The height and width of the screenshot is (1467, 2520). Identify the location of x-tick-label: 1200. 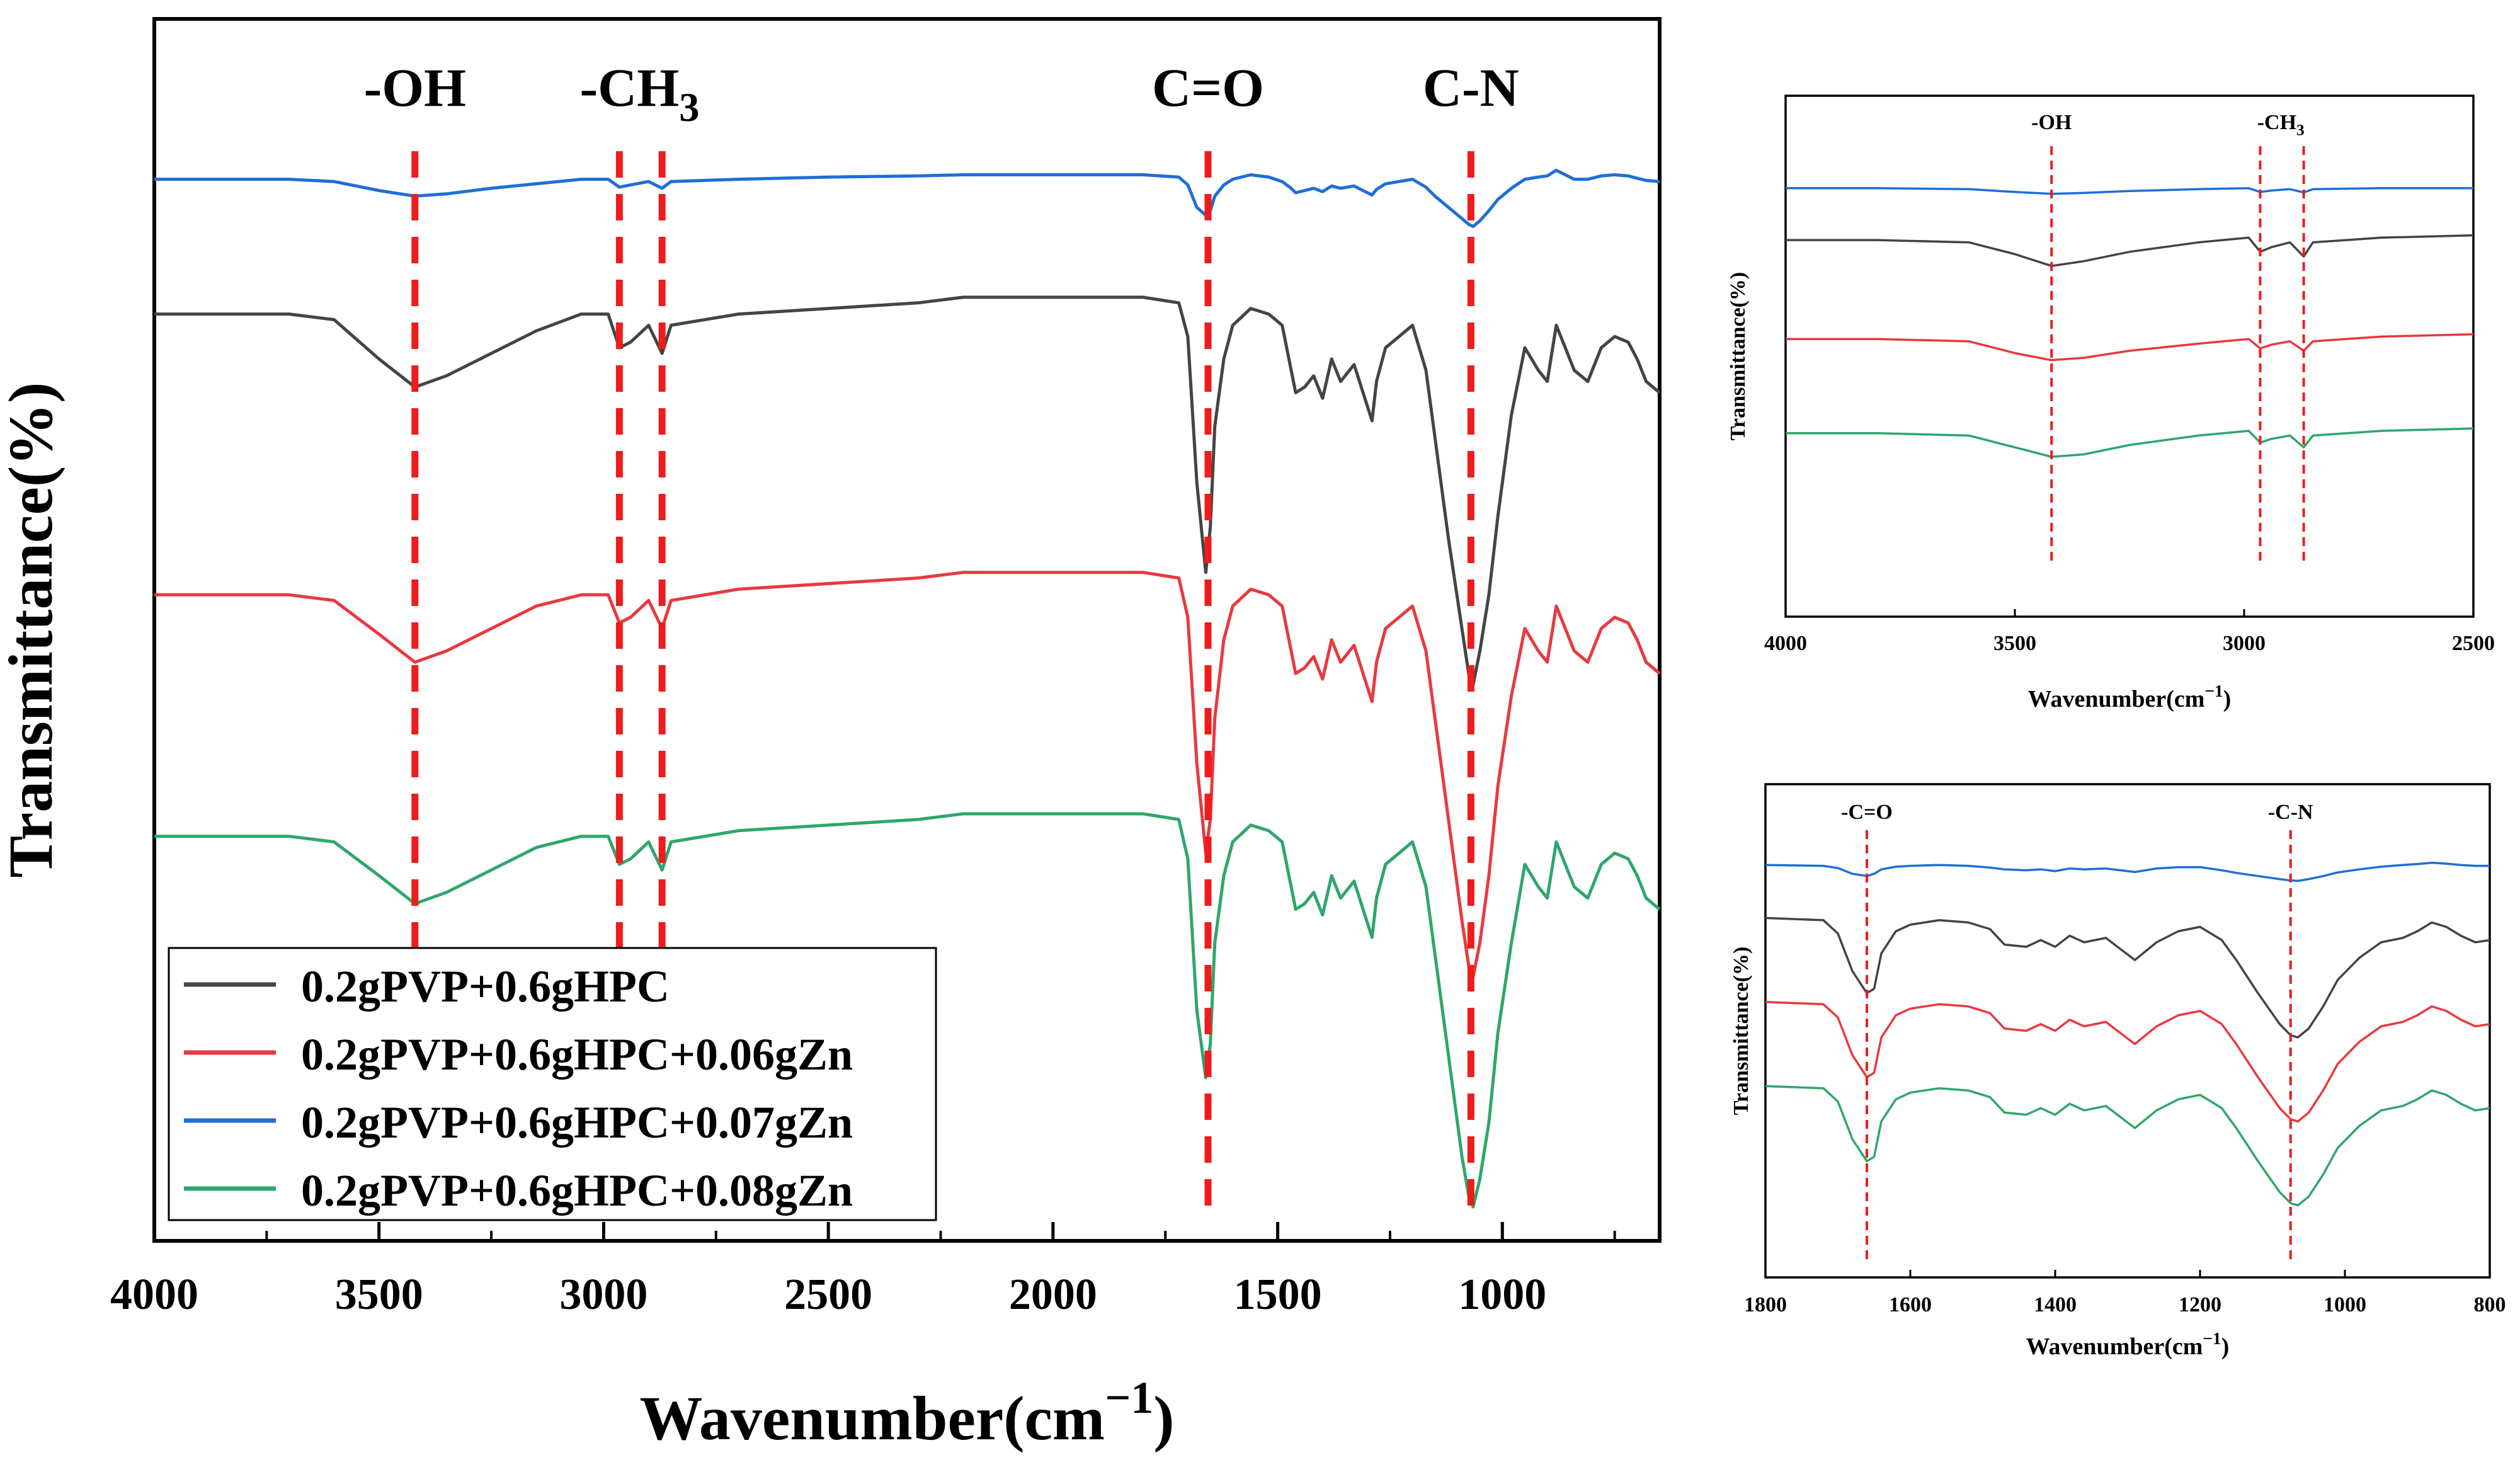
(2200, 1304).